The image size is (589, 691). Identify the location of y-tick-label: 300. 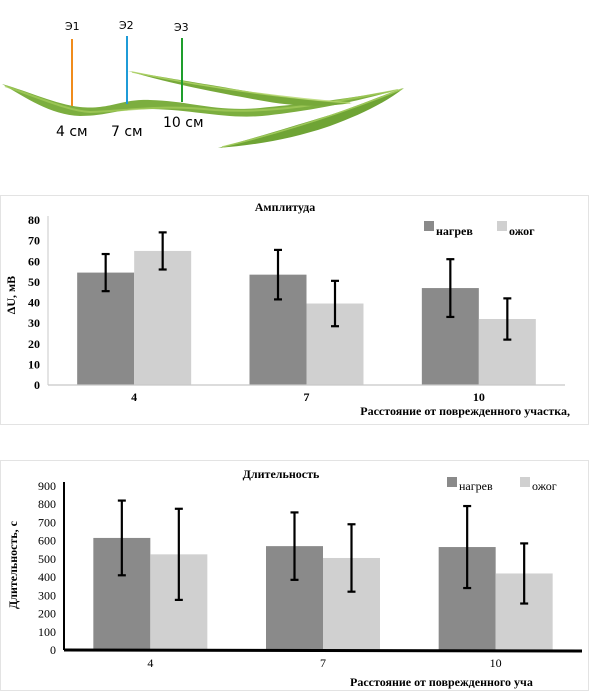
(47, 595).